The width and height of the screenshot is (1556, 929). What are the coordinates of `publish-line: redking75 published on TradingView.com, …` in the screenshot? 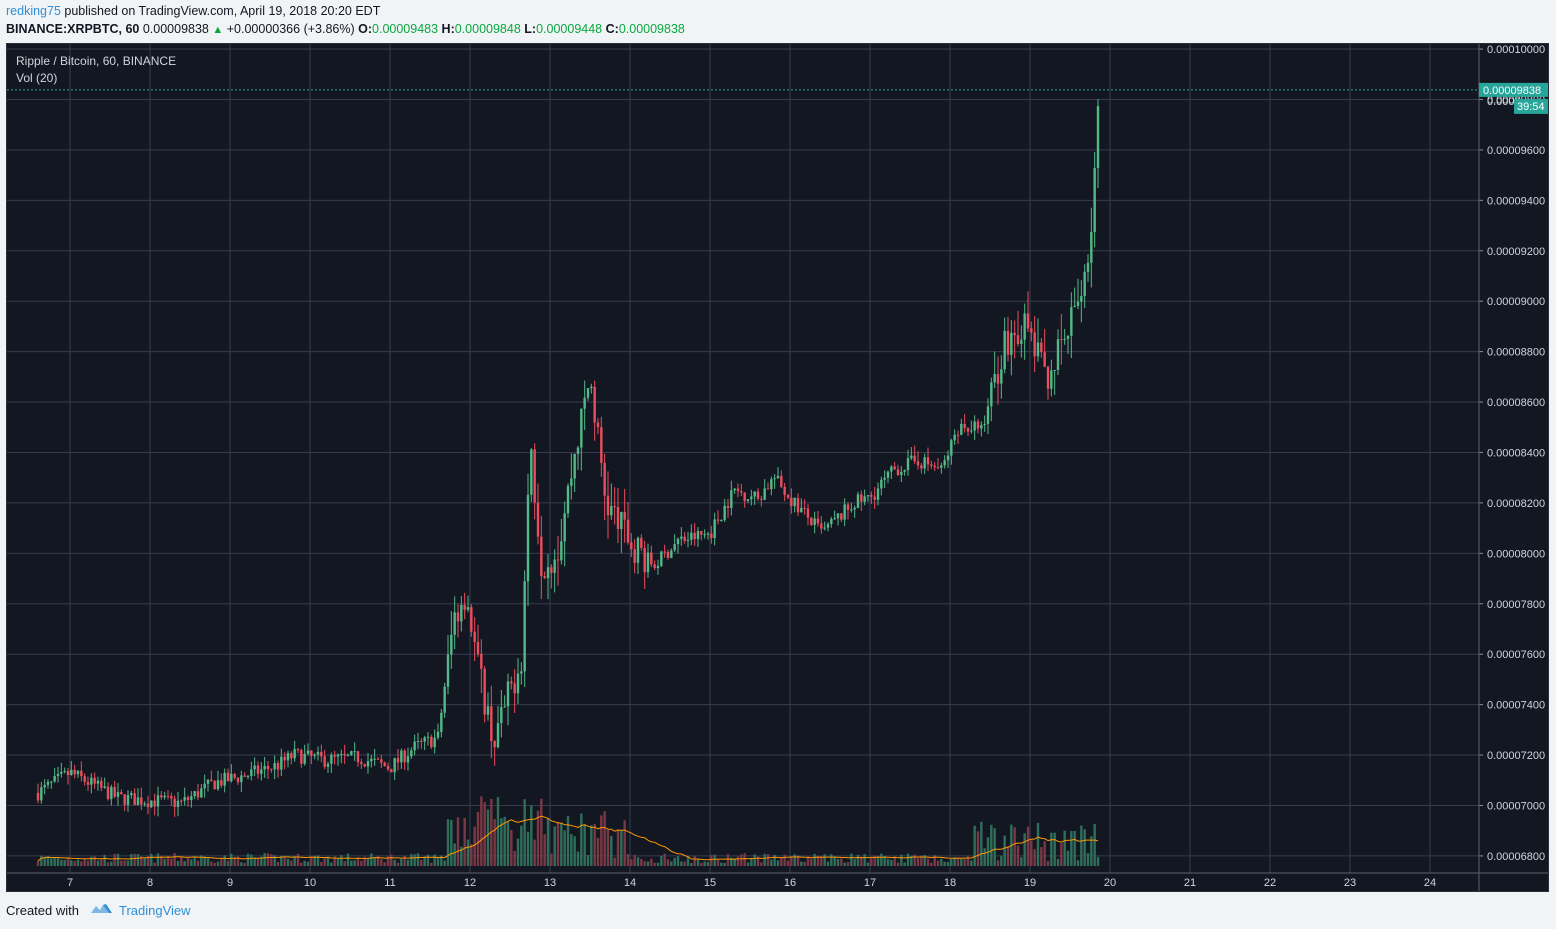 It's located at (193, 11).